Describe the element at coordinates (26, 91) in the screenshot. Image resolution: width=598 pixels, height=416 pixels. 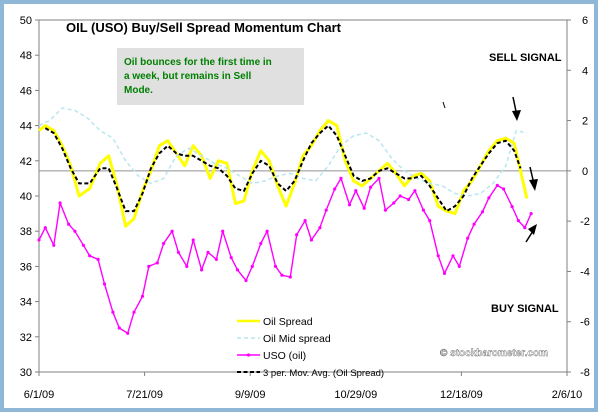
I see `left-tick-label: 46` at that location.